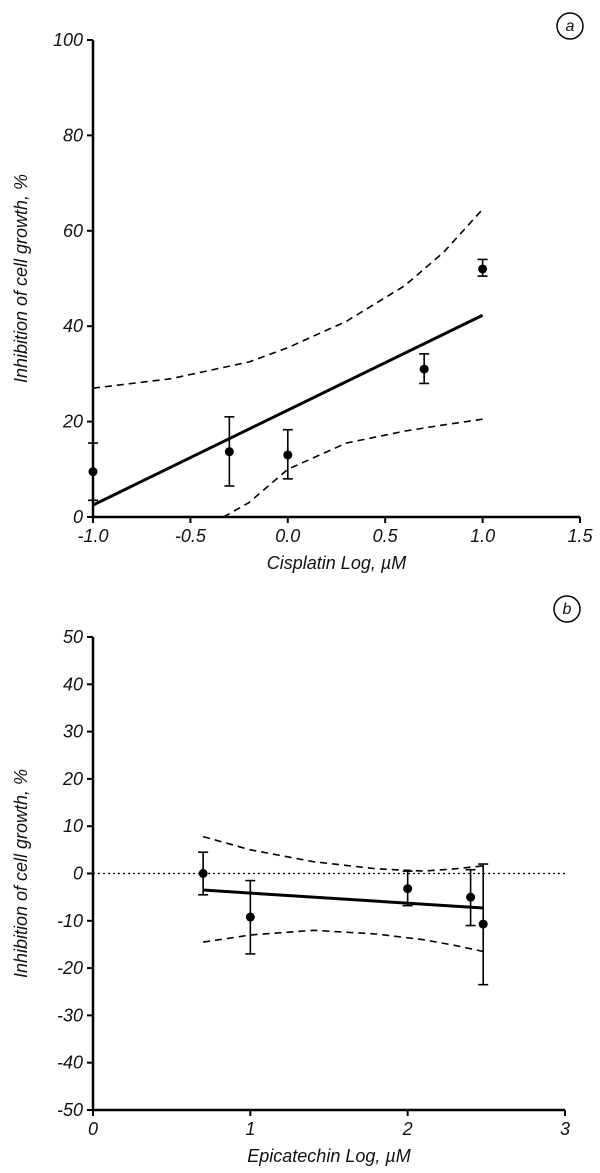 The width and height of the screenshot is (600, 1173). I want to click on x-tick-label: 1.5, so click(580, 536).